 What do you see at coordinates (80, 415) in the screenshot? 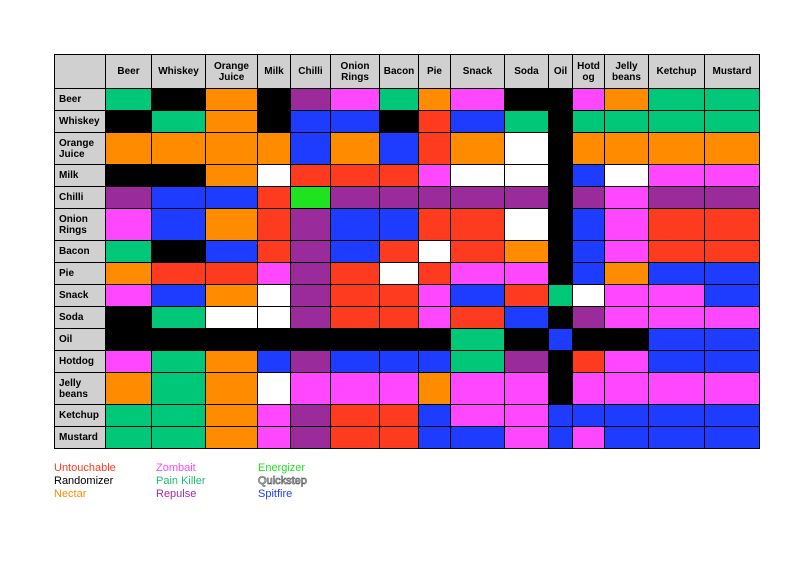
I see `row-header: Ketchup` at bounding box center [80, 415].